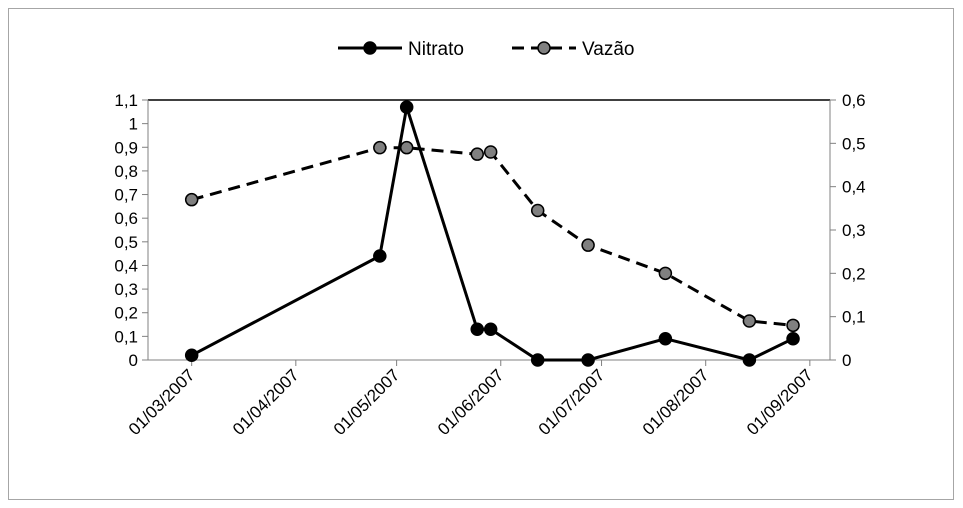 Image resolution: width=963 pixels, height=508 pixels. What do you see at coordinates (370, 48) in the screenshot?
I see `legend-nitrato-marker` at bounding box center [370, 48].